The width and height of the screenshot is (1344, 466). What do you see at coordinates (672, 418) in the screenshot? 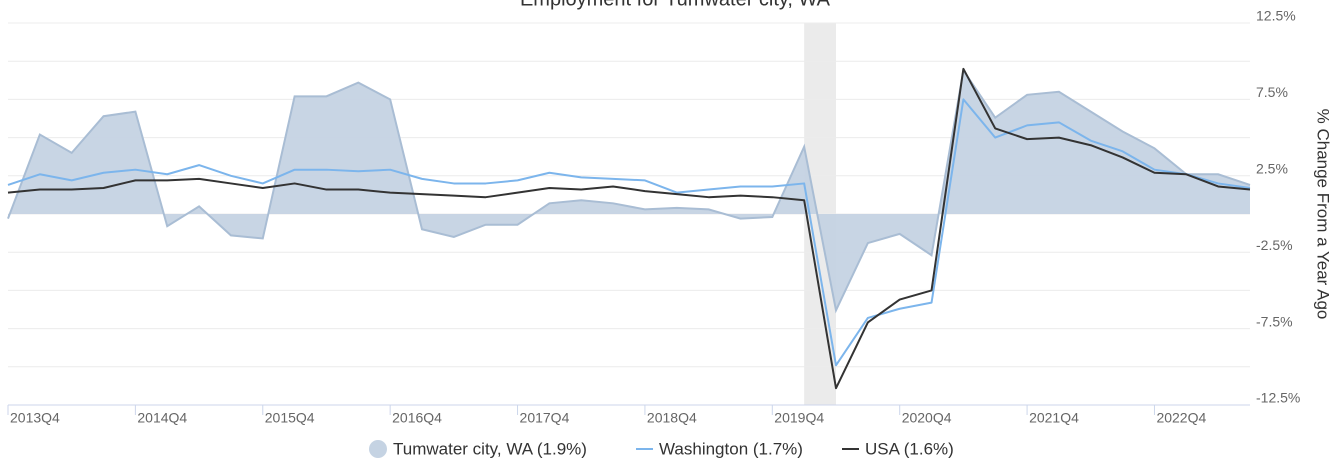
I see `x-tick-label: 2018Q4` at bounding box center [672, 418].